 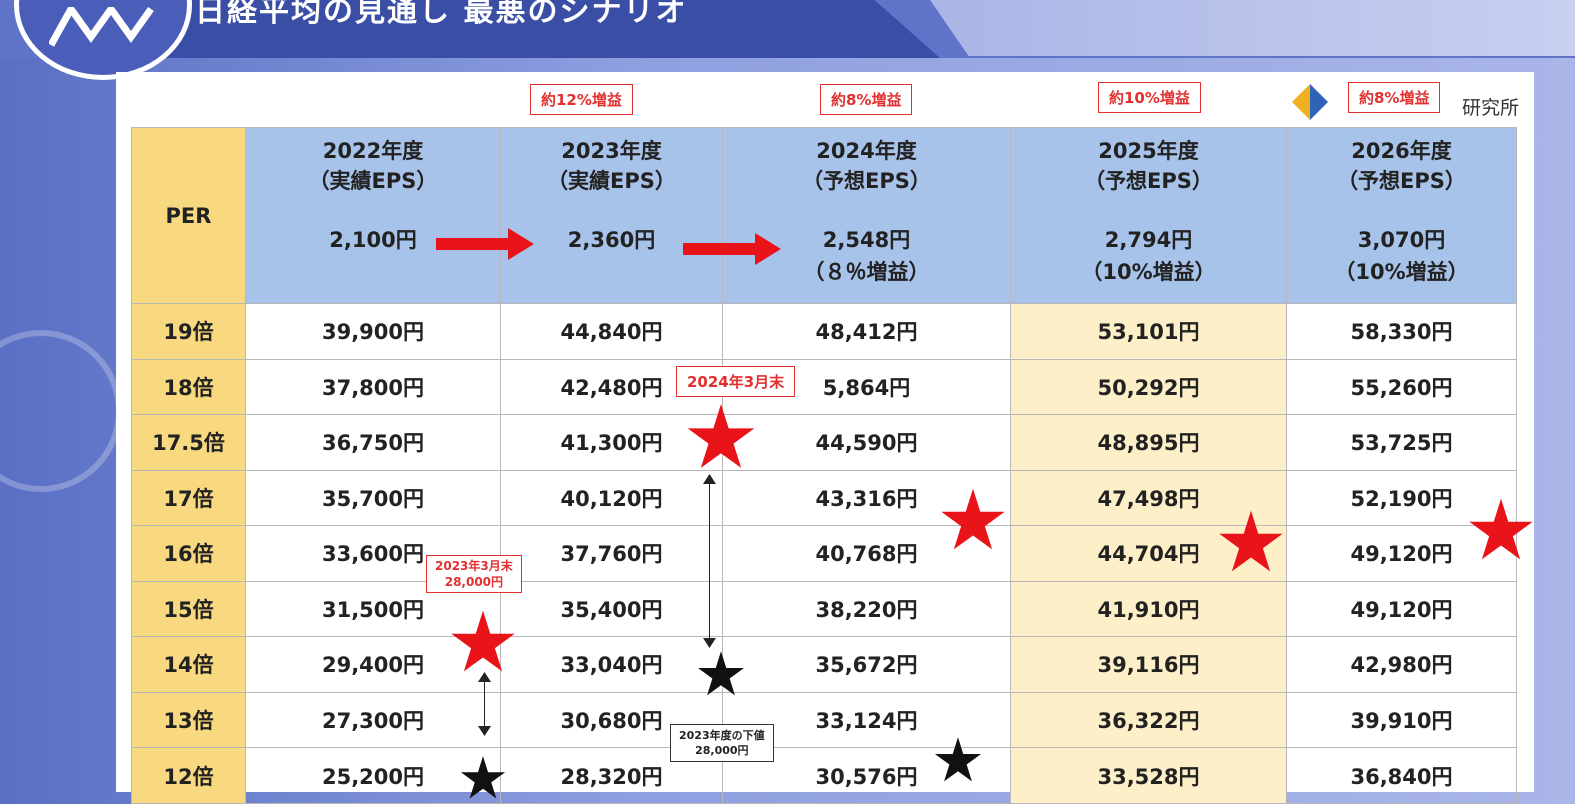 I want to click on per-header: PER, so click(x=188, y=215).